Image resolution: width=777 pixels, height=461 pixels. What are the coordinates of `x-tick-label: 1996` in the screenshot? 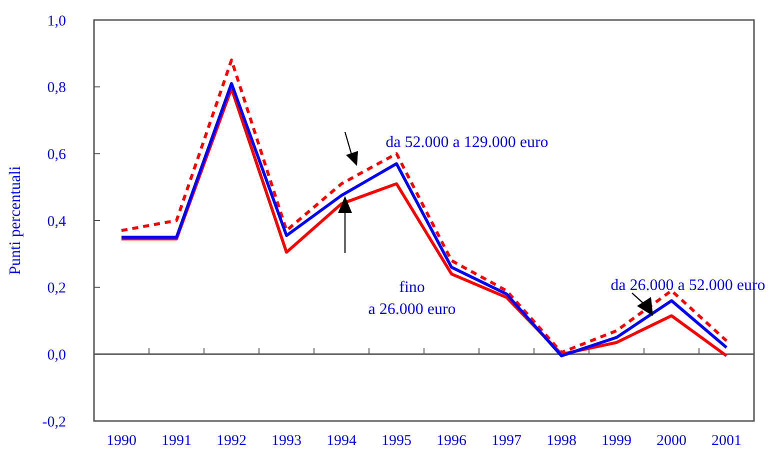 It's located at (451, 441).